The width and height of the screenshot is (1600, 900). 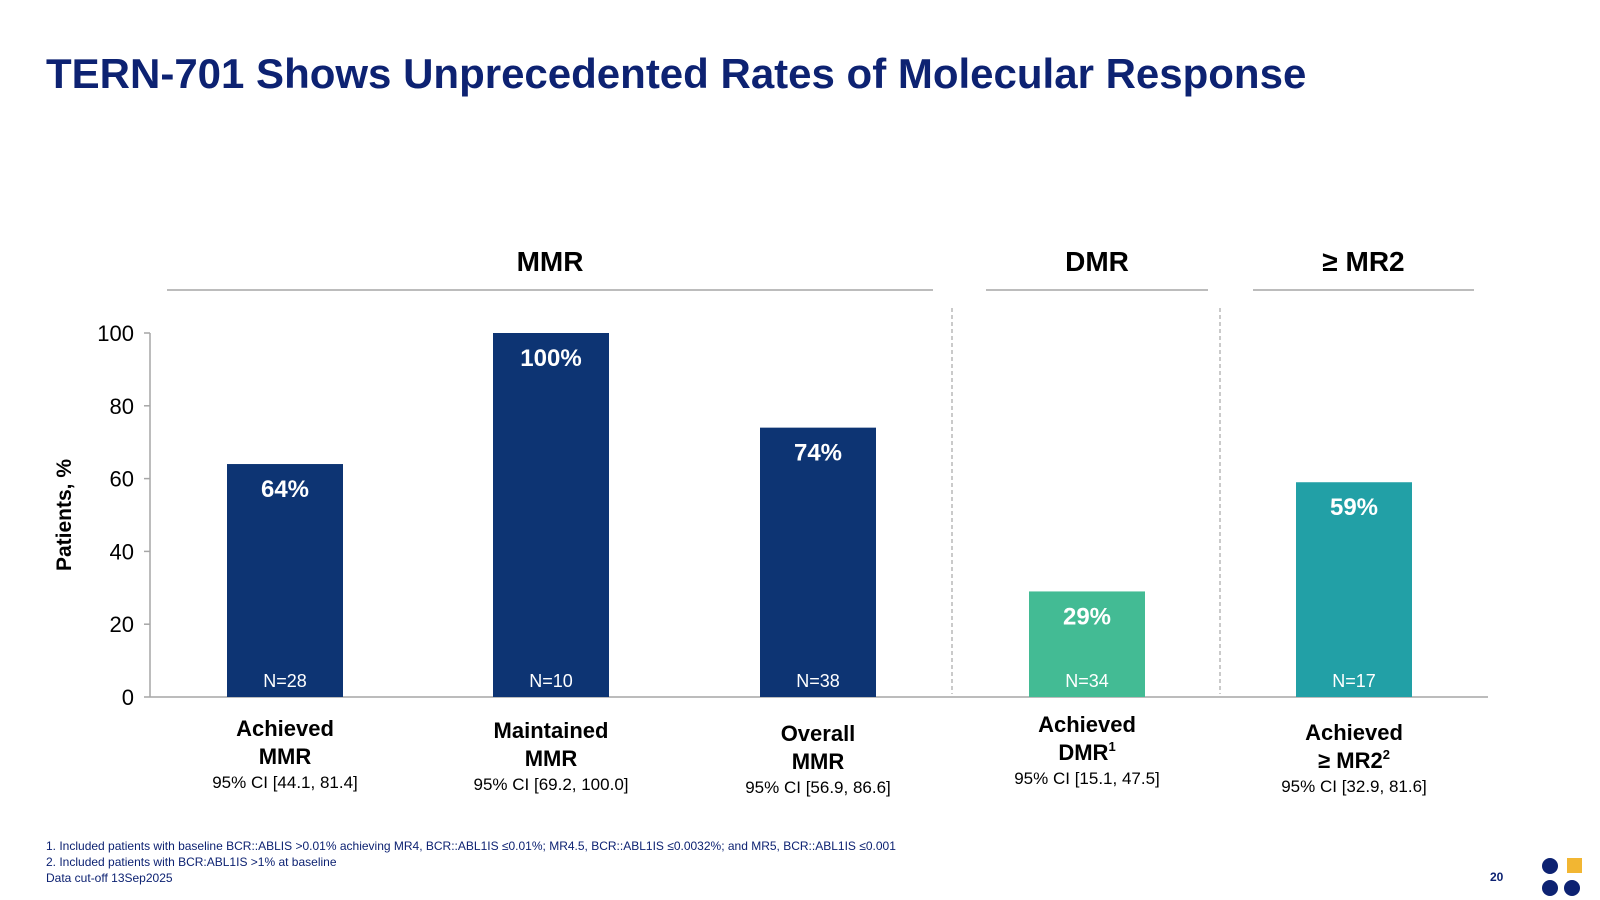 I want to click on group-header: ≥ MR2, so click(x=1363, y=261).